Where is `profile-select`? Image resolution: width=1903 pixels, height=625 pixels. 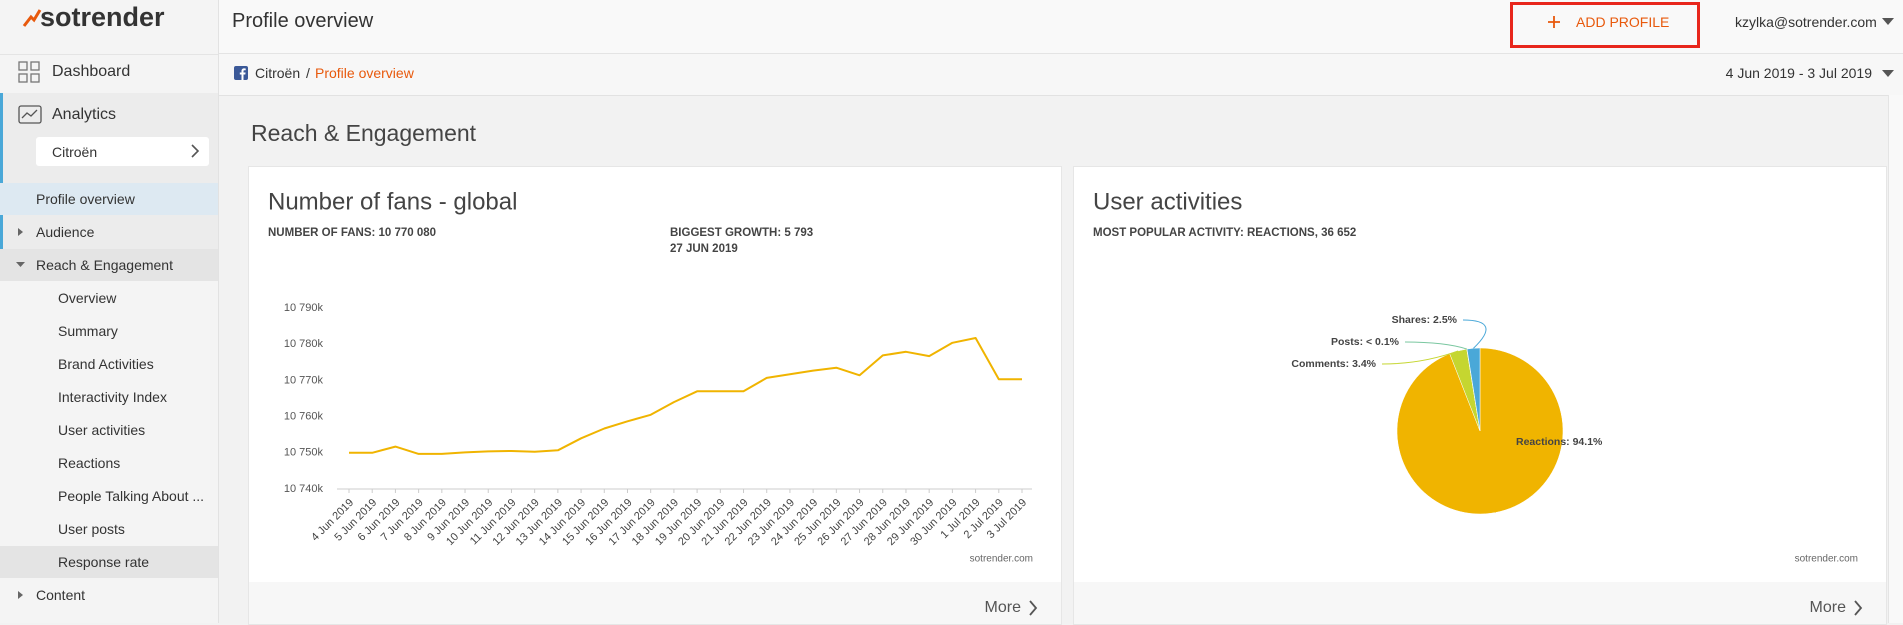
profile-select is located at coordinates (122, 151).